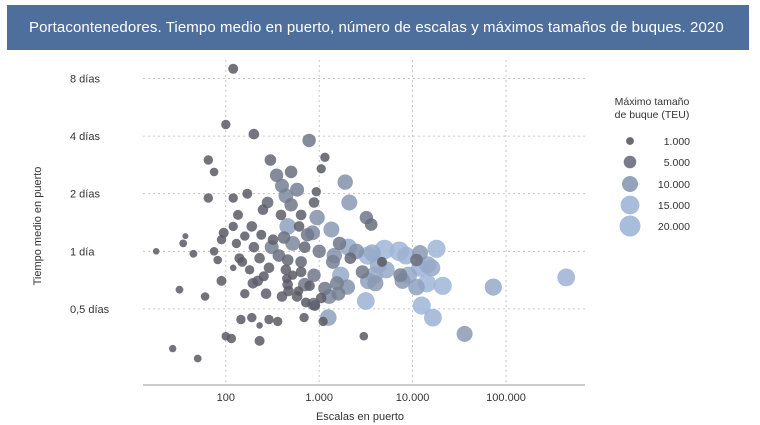  What do you see at coordinates (85, 195) in the screenshot?
I see `y-tick-label-2: 2 días` at bounding box center [85, 195].